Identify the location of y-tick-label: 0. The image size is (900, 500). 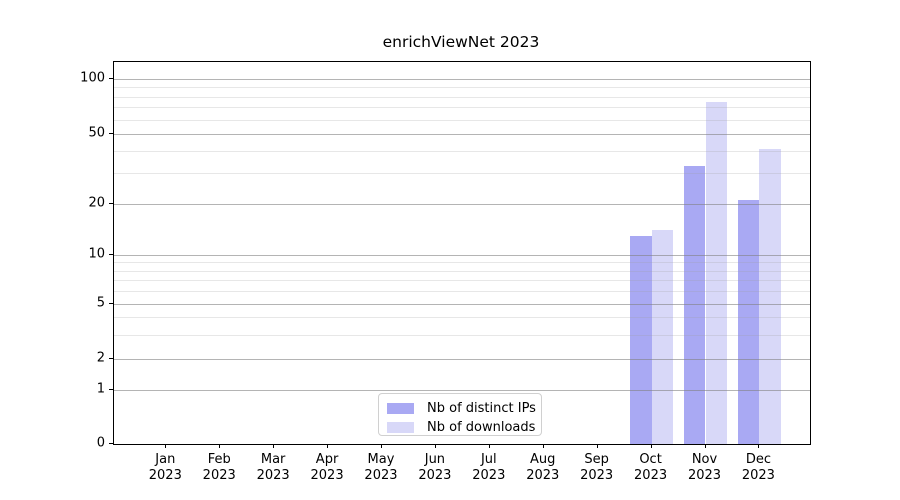
(100, 443).